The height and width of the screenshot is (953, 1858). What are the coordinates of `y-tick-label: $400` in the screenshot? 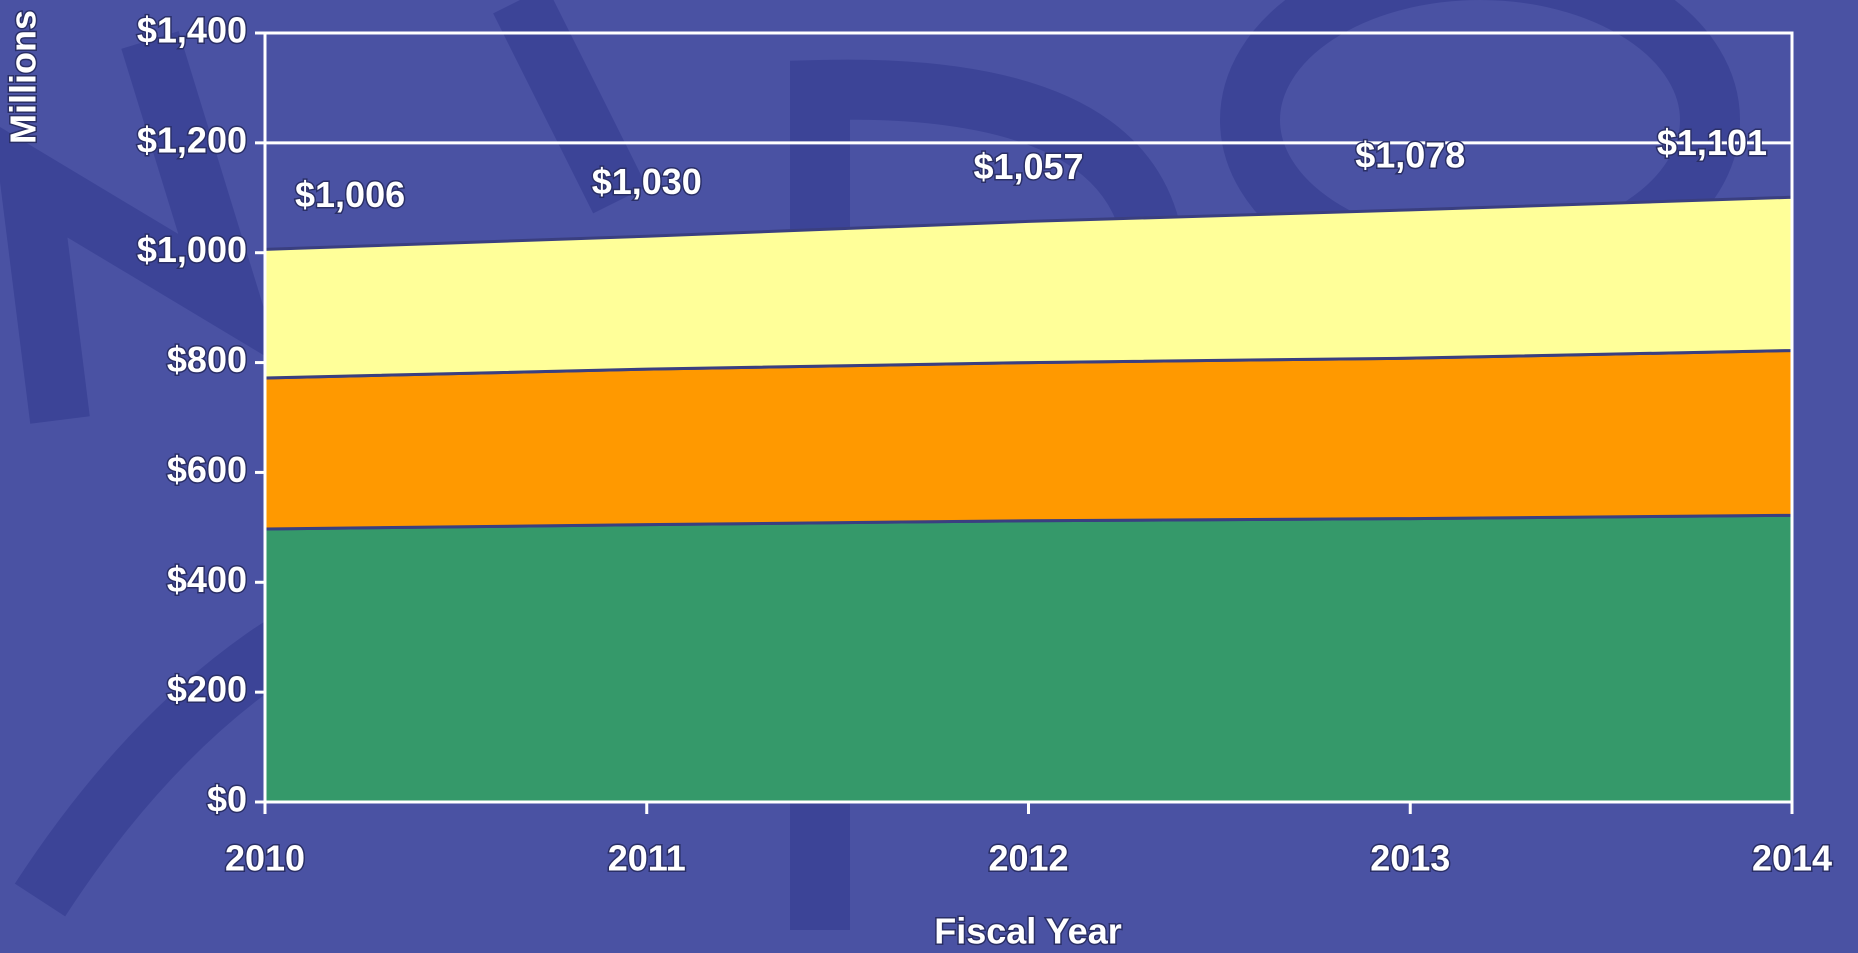 It's located at (207, 579).